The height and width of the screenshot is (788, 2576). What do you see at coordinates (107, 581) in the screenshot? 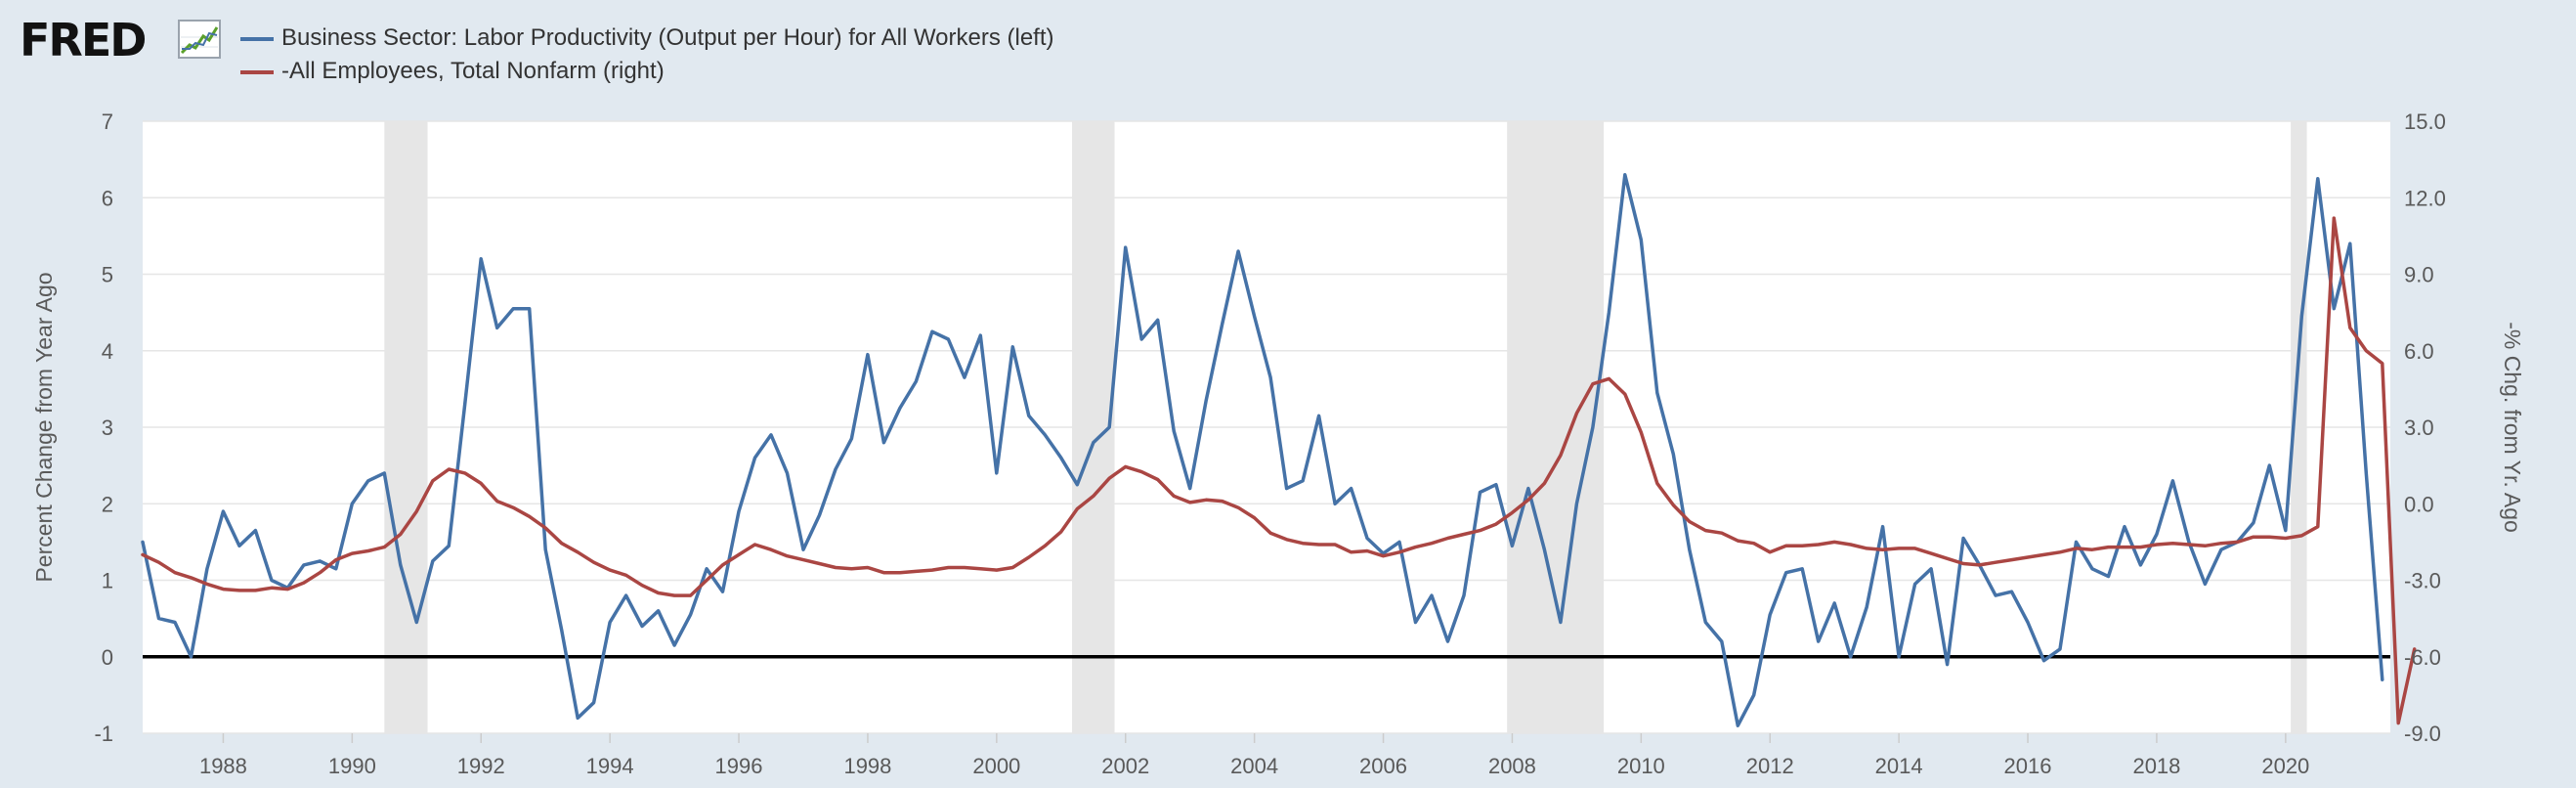
I see `y-tick-label-left: 1` at bounding box center [107, 581].